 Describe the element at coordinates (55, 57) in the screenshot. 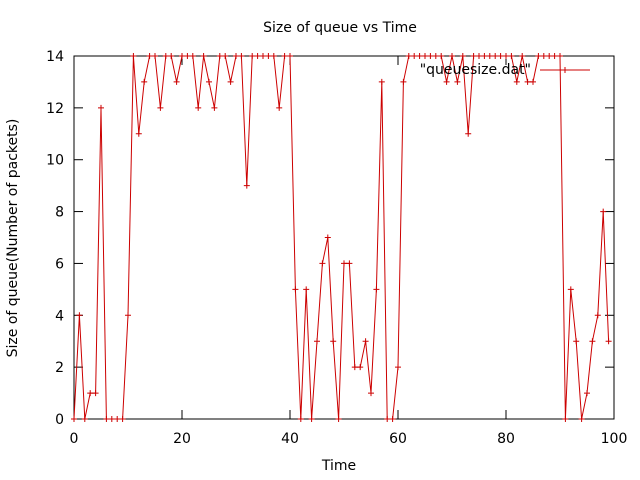

I see `y-tick-label: 14` at that location.